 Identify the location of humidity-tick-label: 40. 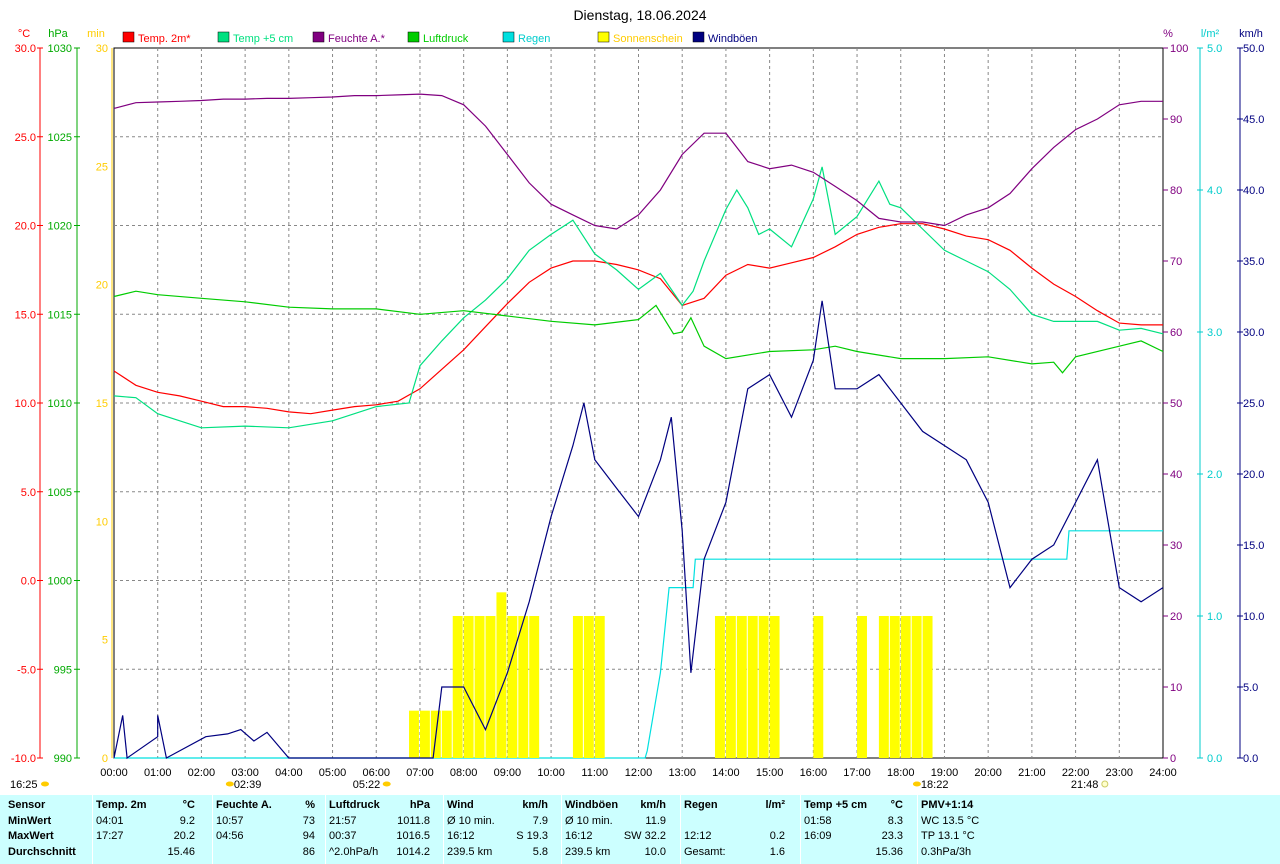
(1176, 475).